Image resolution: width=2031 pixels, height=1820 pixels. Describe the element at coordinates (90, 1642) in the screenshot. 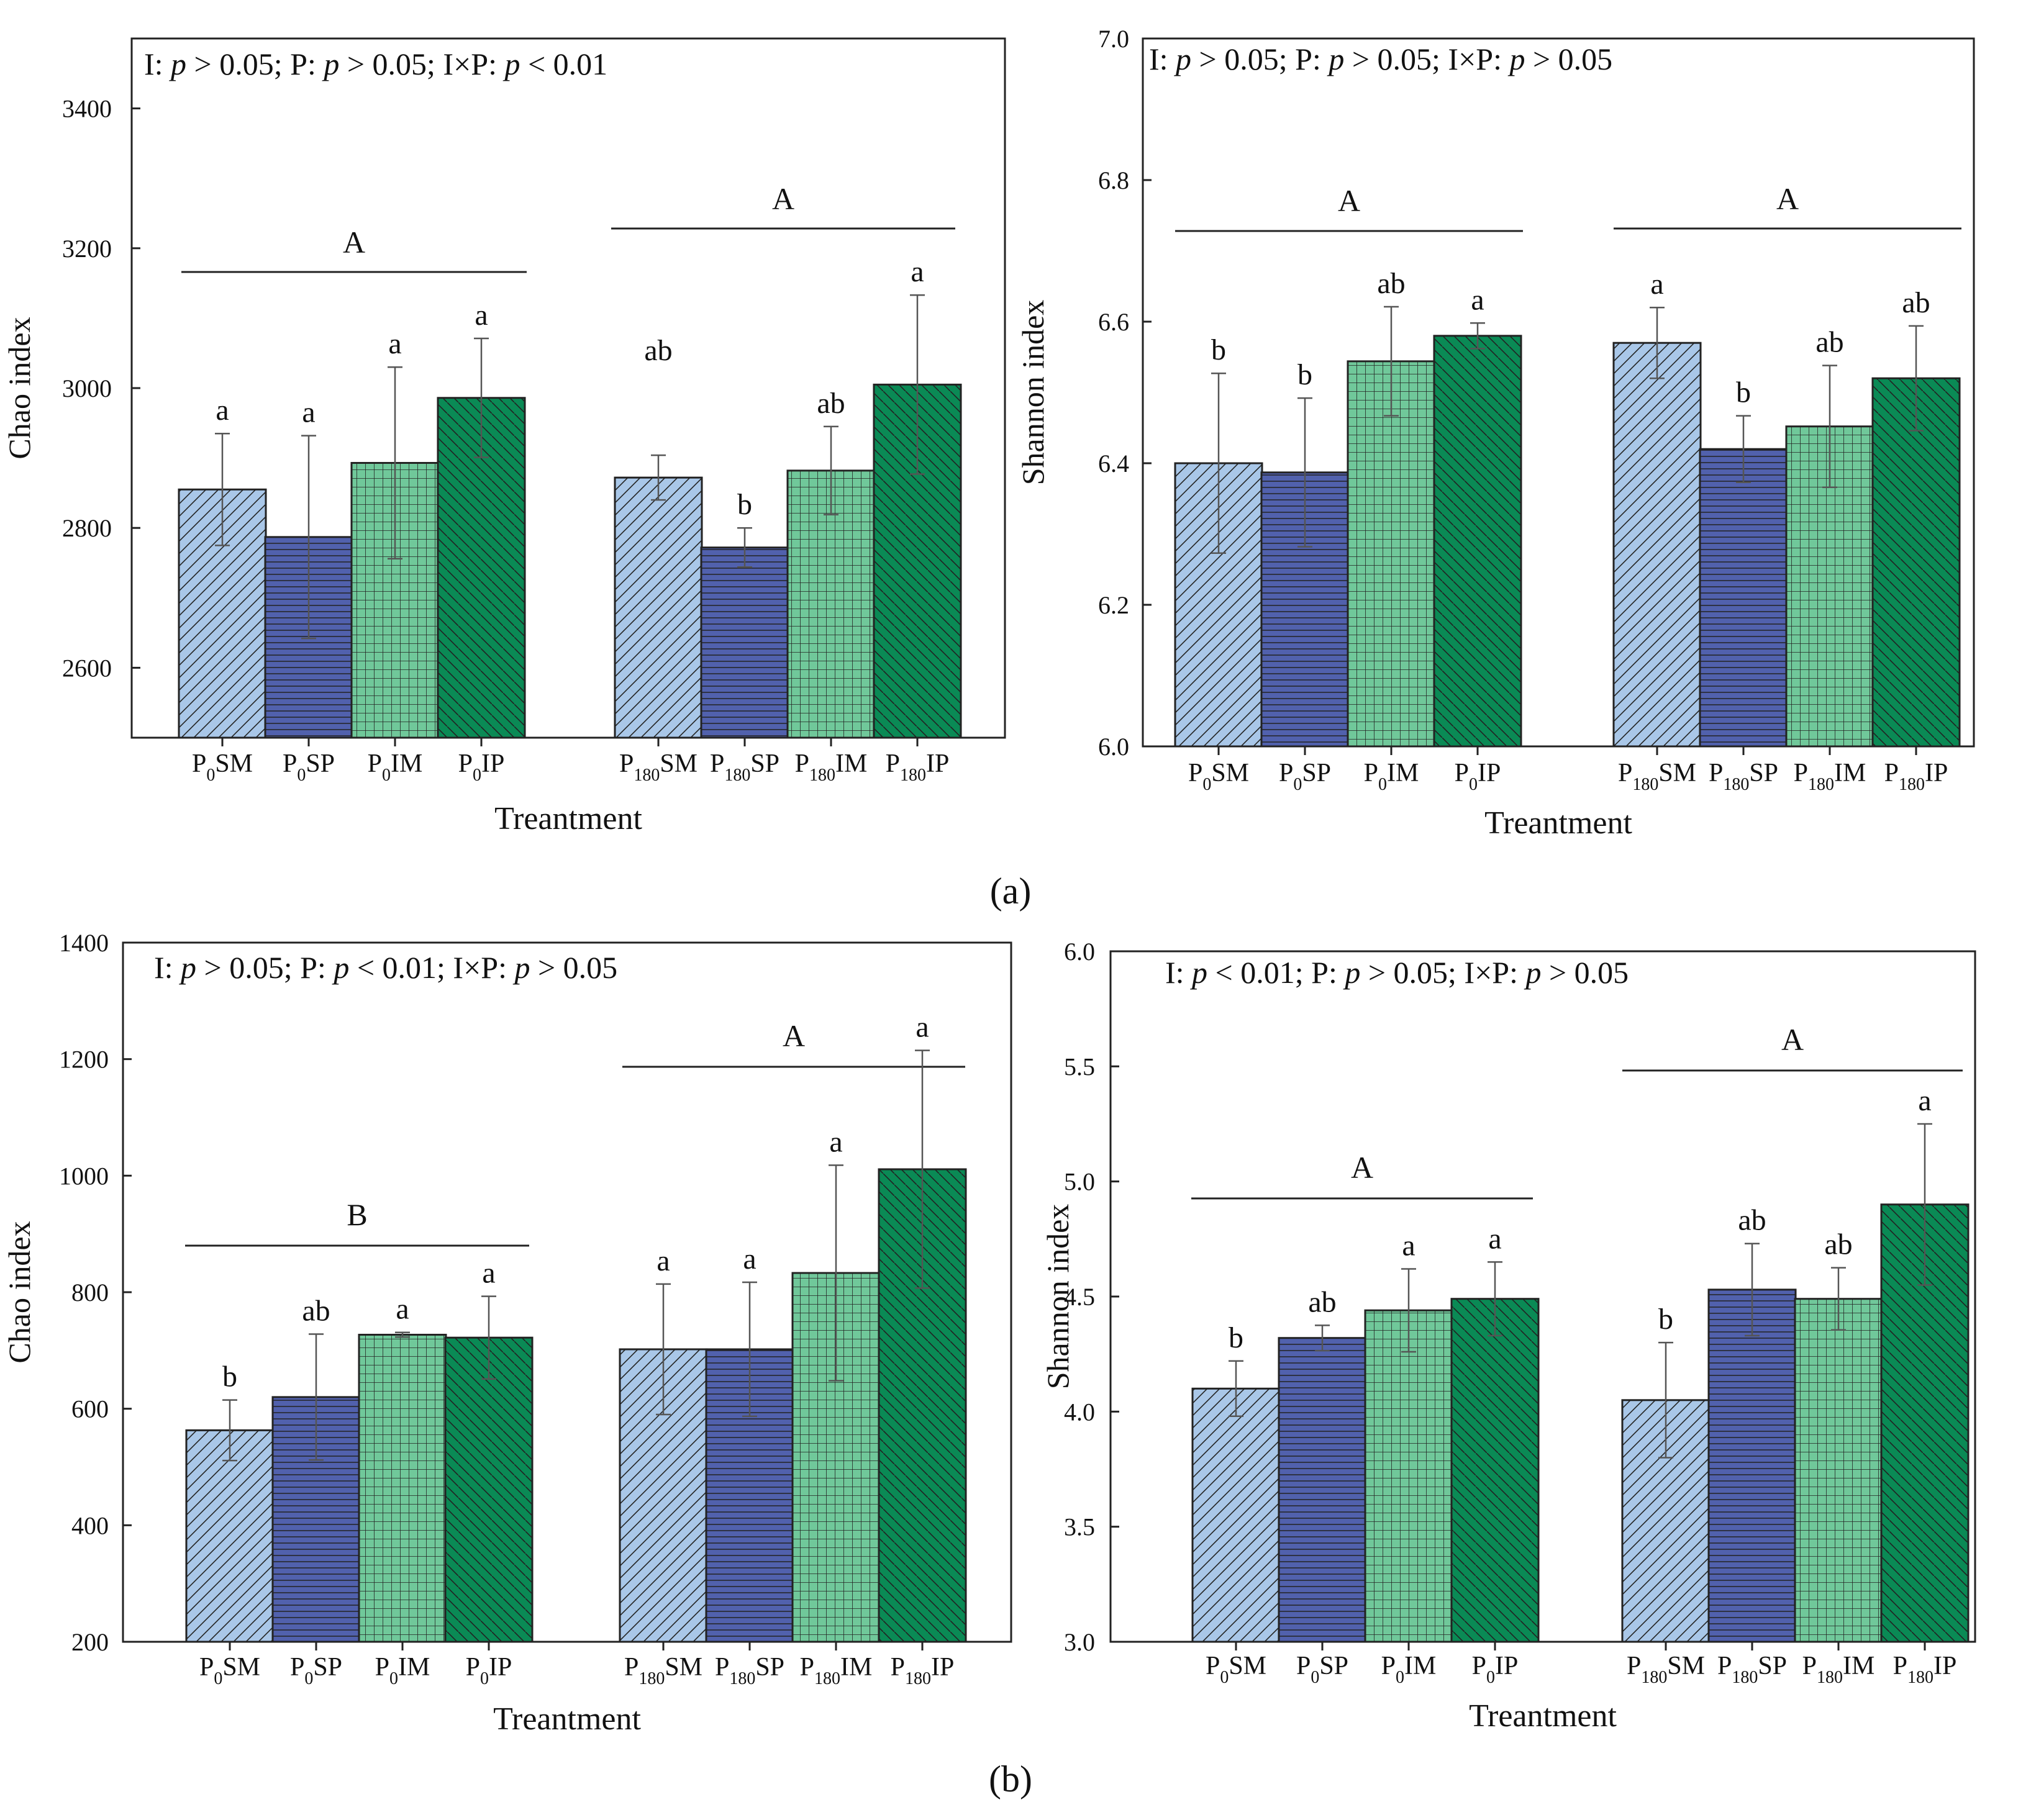

I see `y-tick-label: 200` at that location.